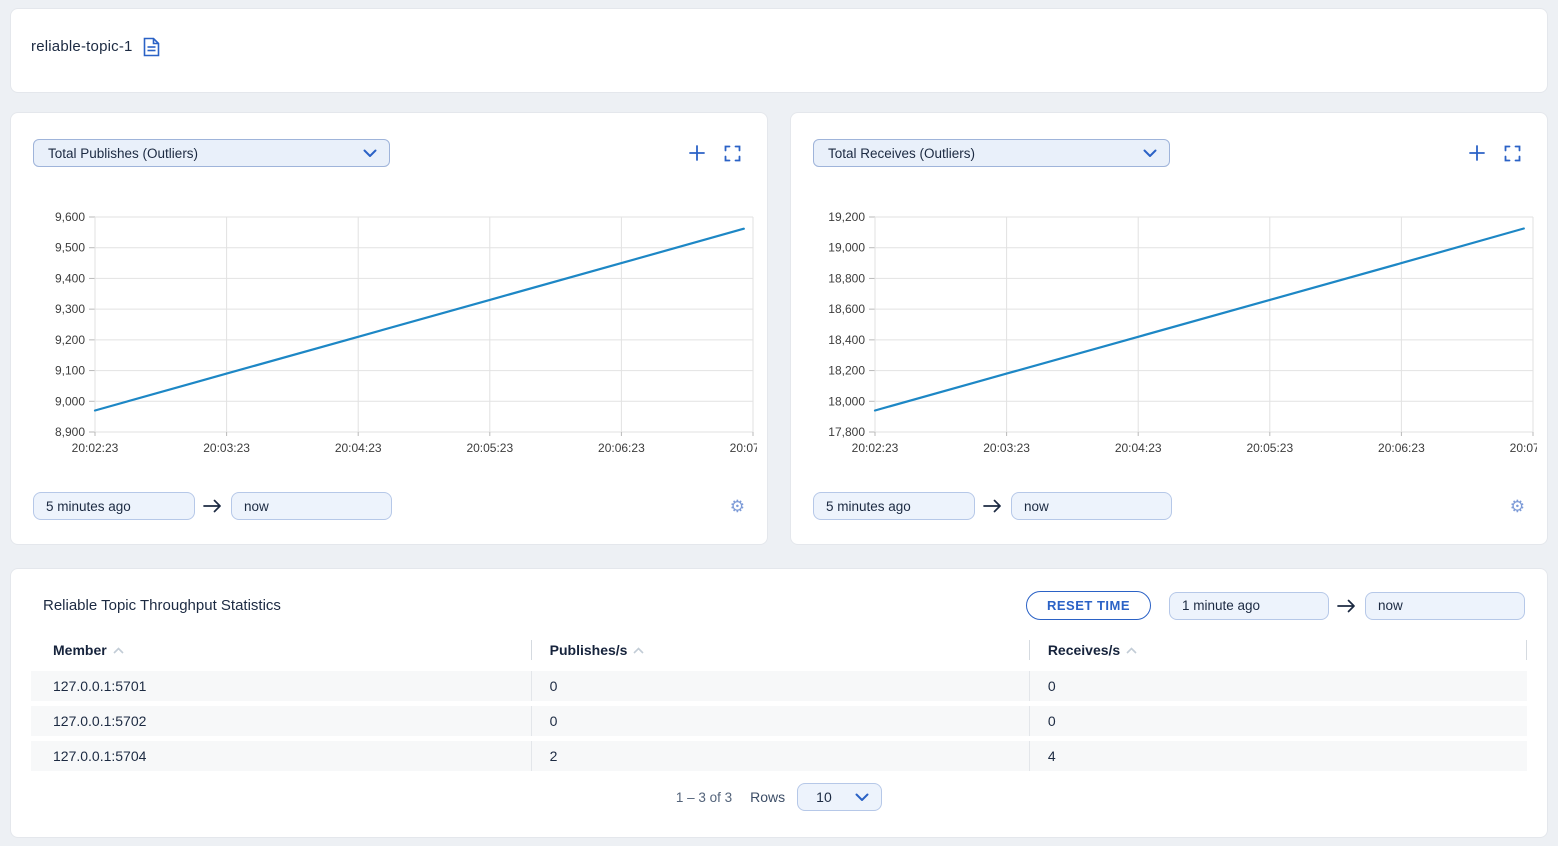 This screenshot has height=846, width=1558. What do you see at coordinates (70, 278) in the screenshot?
I see `svg-text: 9,400` at bounding box center [70, 278].